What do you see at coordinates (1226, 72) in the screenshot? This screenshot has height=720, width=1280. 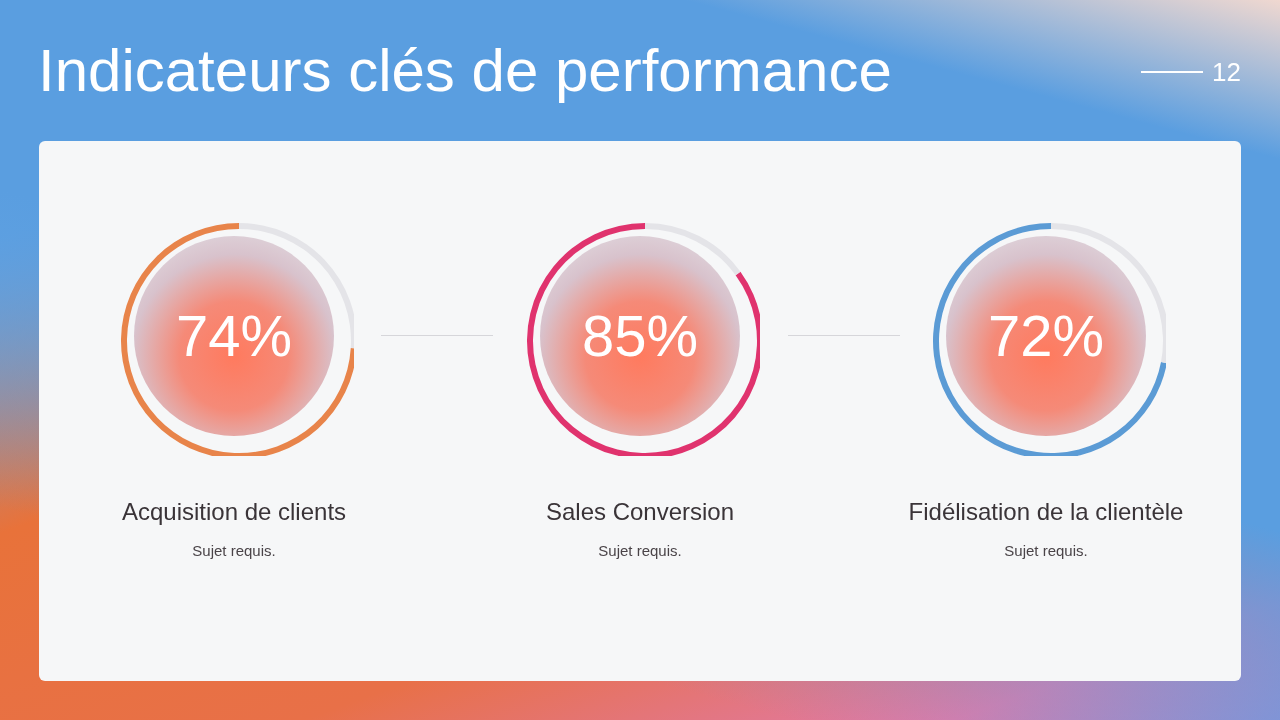 I see `text: 12` at bounding box center [1226, 72].